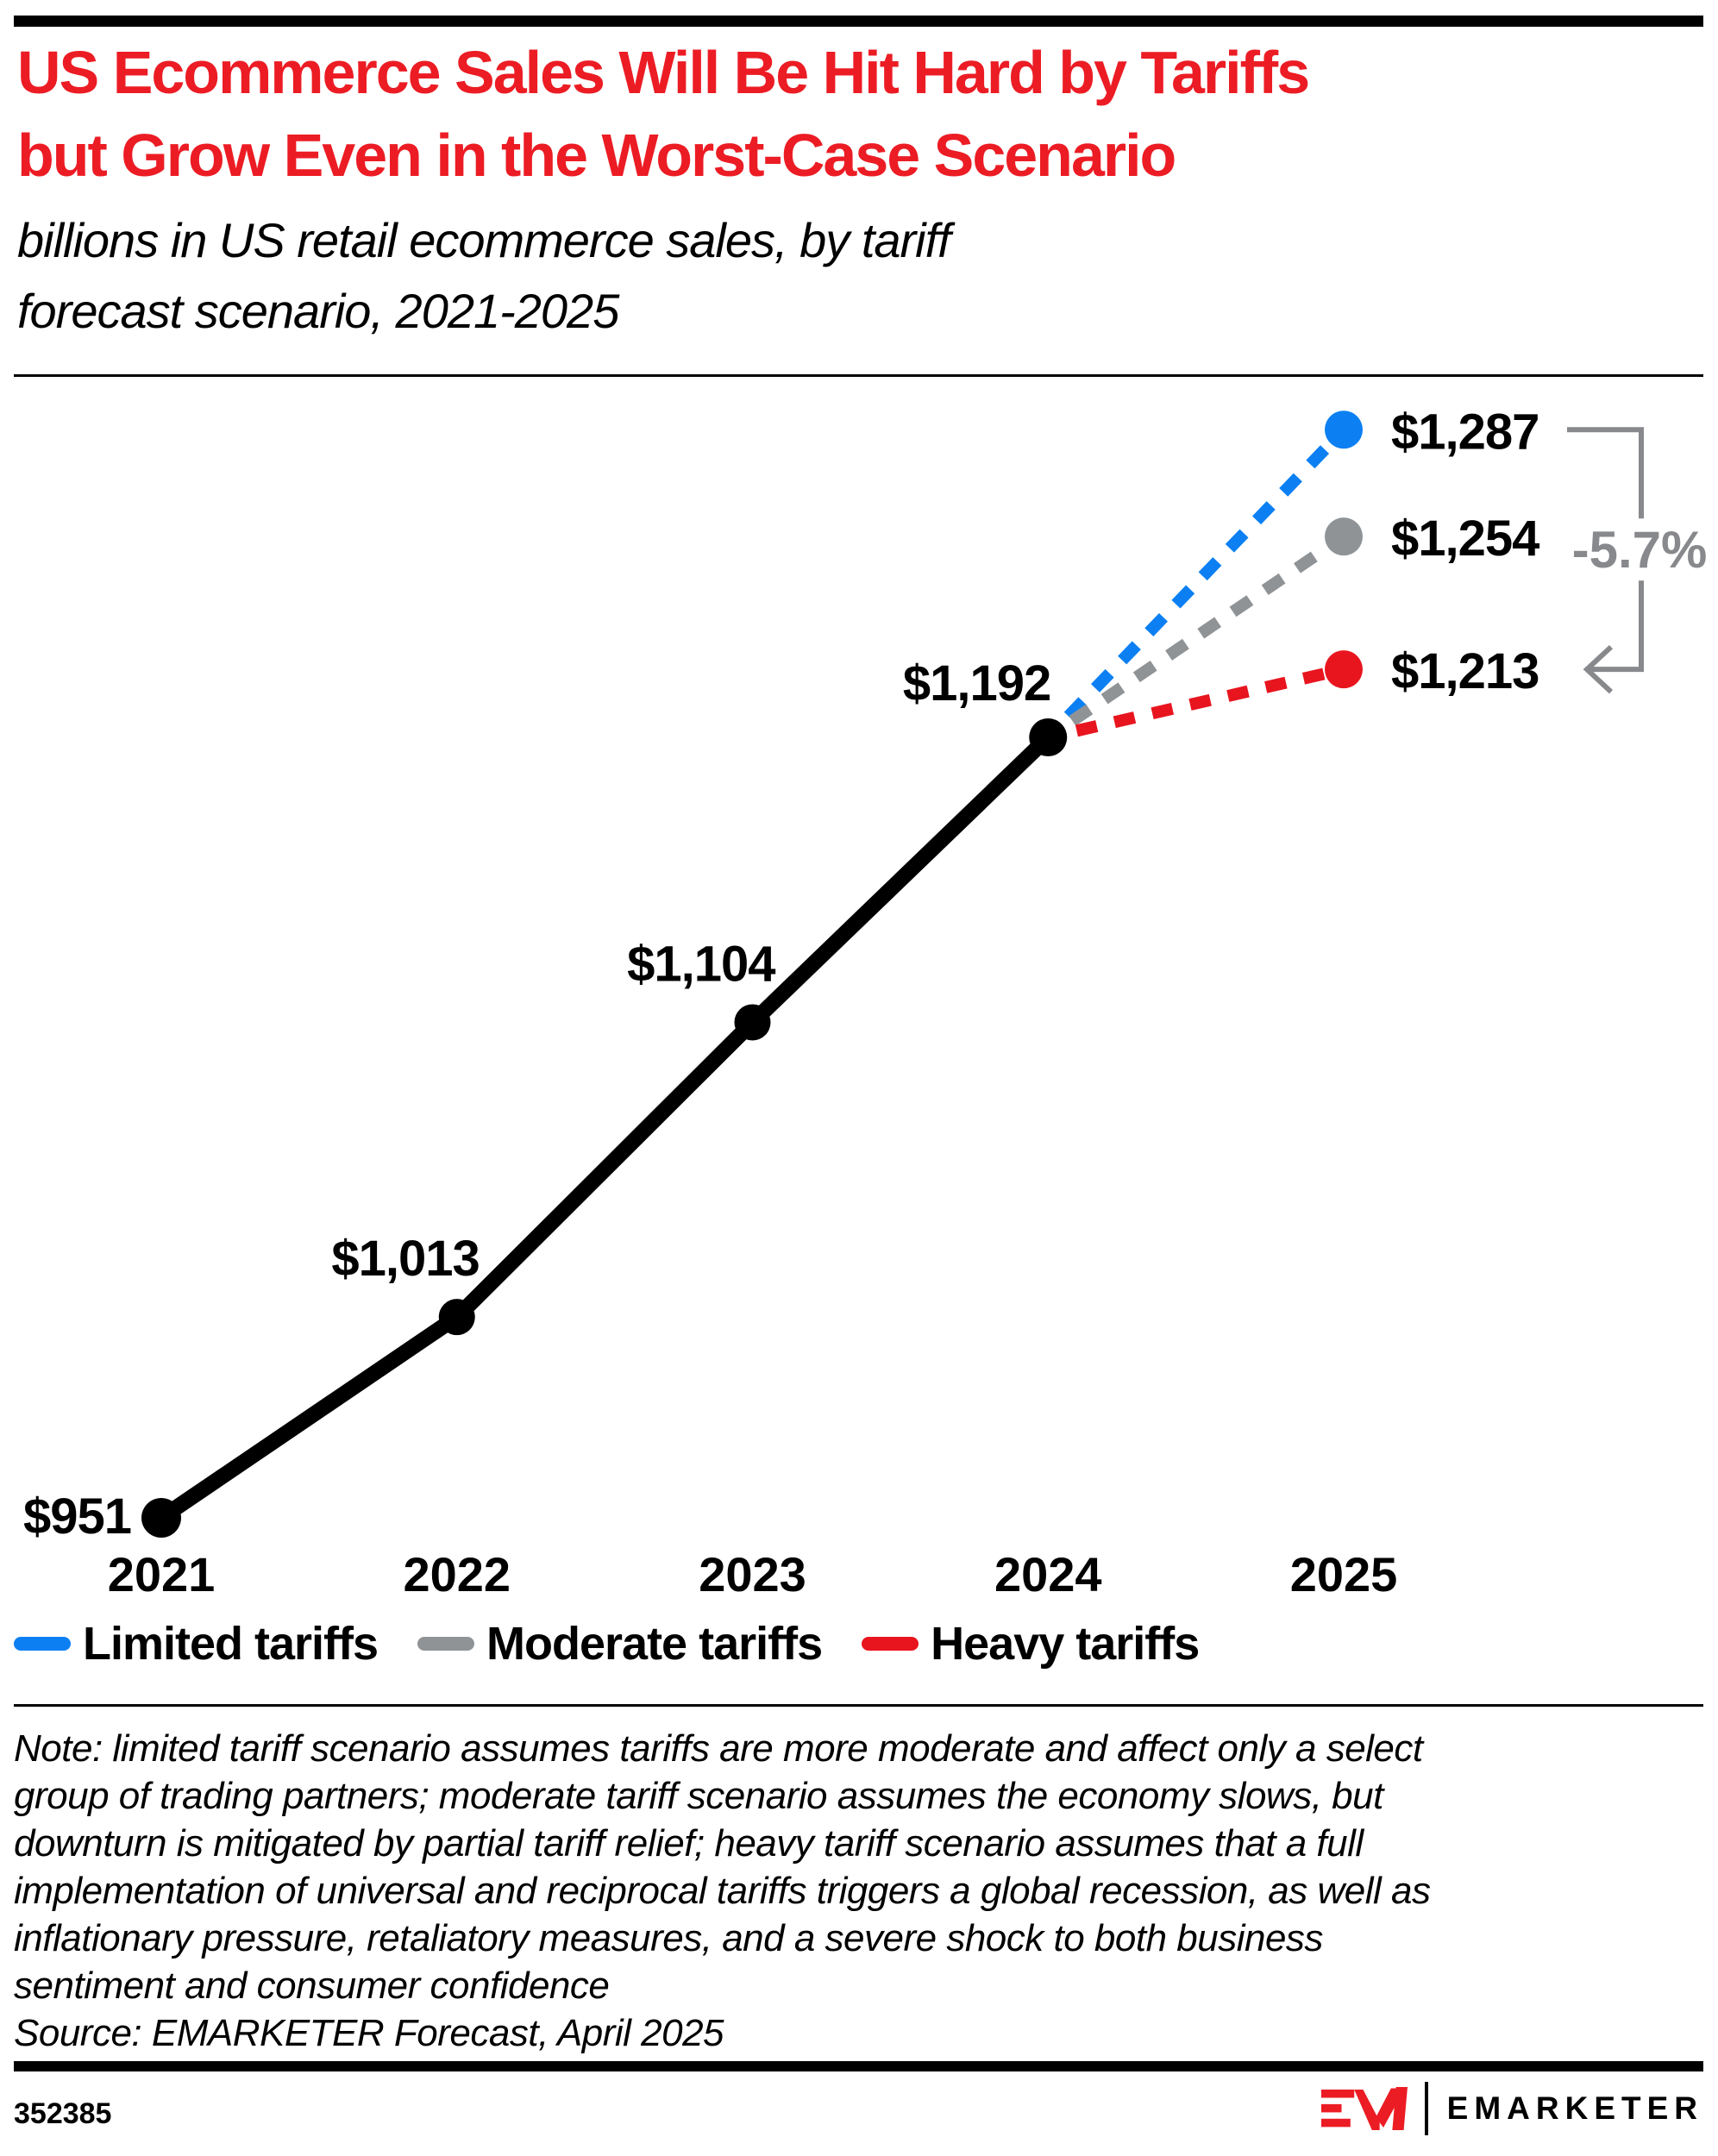 Image resolution: width=1718 pixels, height=2156 pixels. What do you see at coordinates (1465, 671) in the screenshot?
I see `value-label: $1,213` at bounding box center [1465, 671].